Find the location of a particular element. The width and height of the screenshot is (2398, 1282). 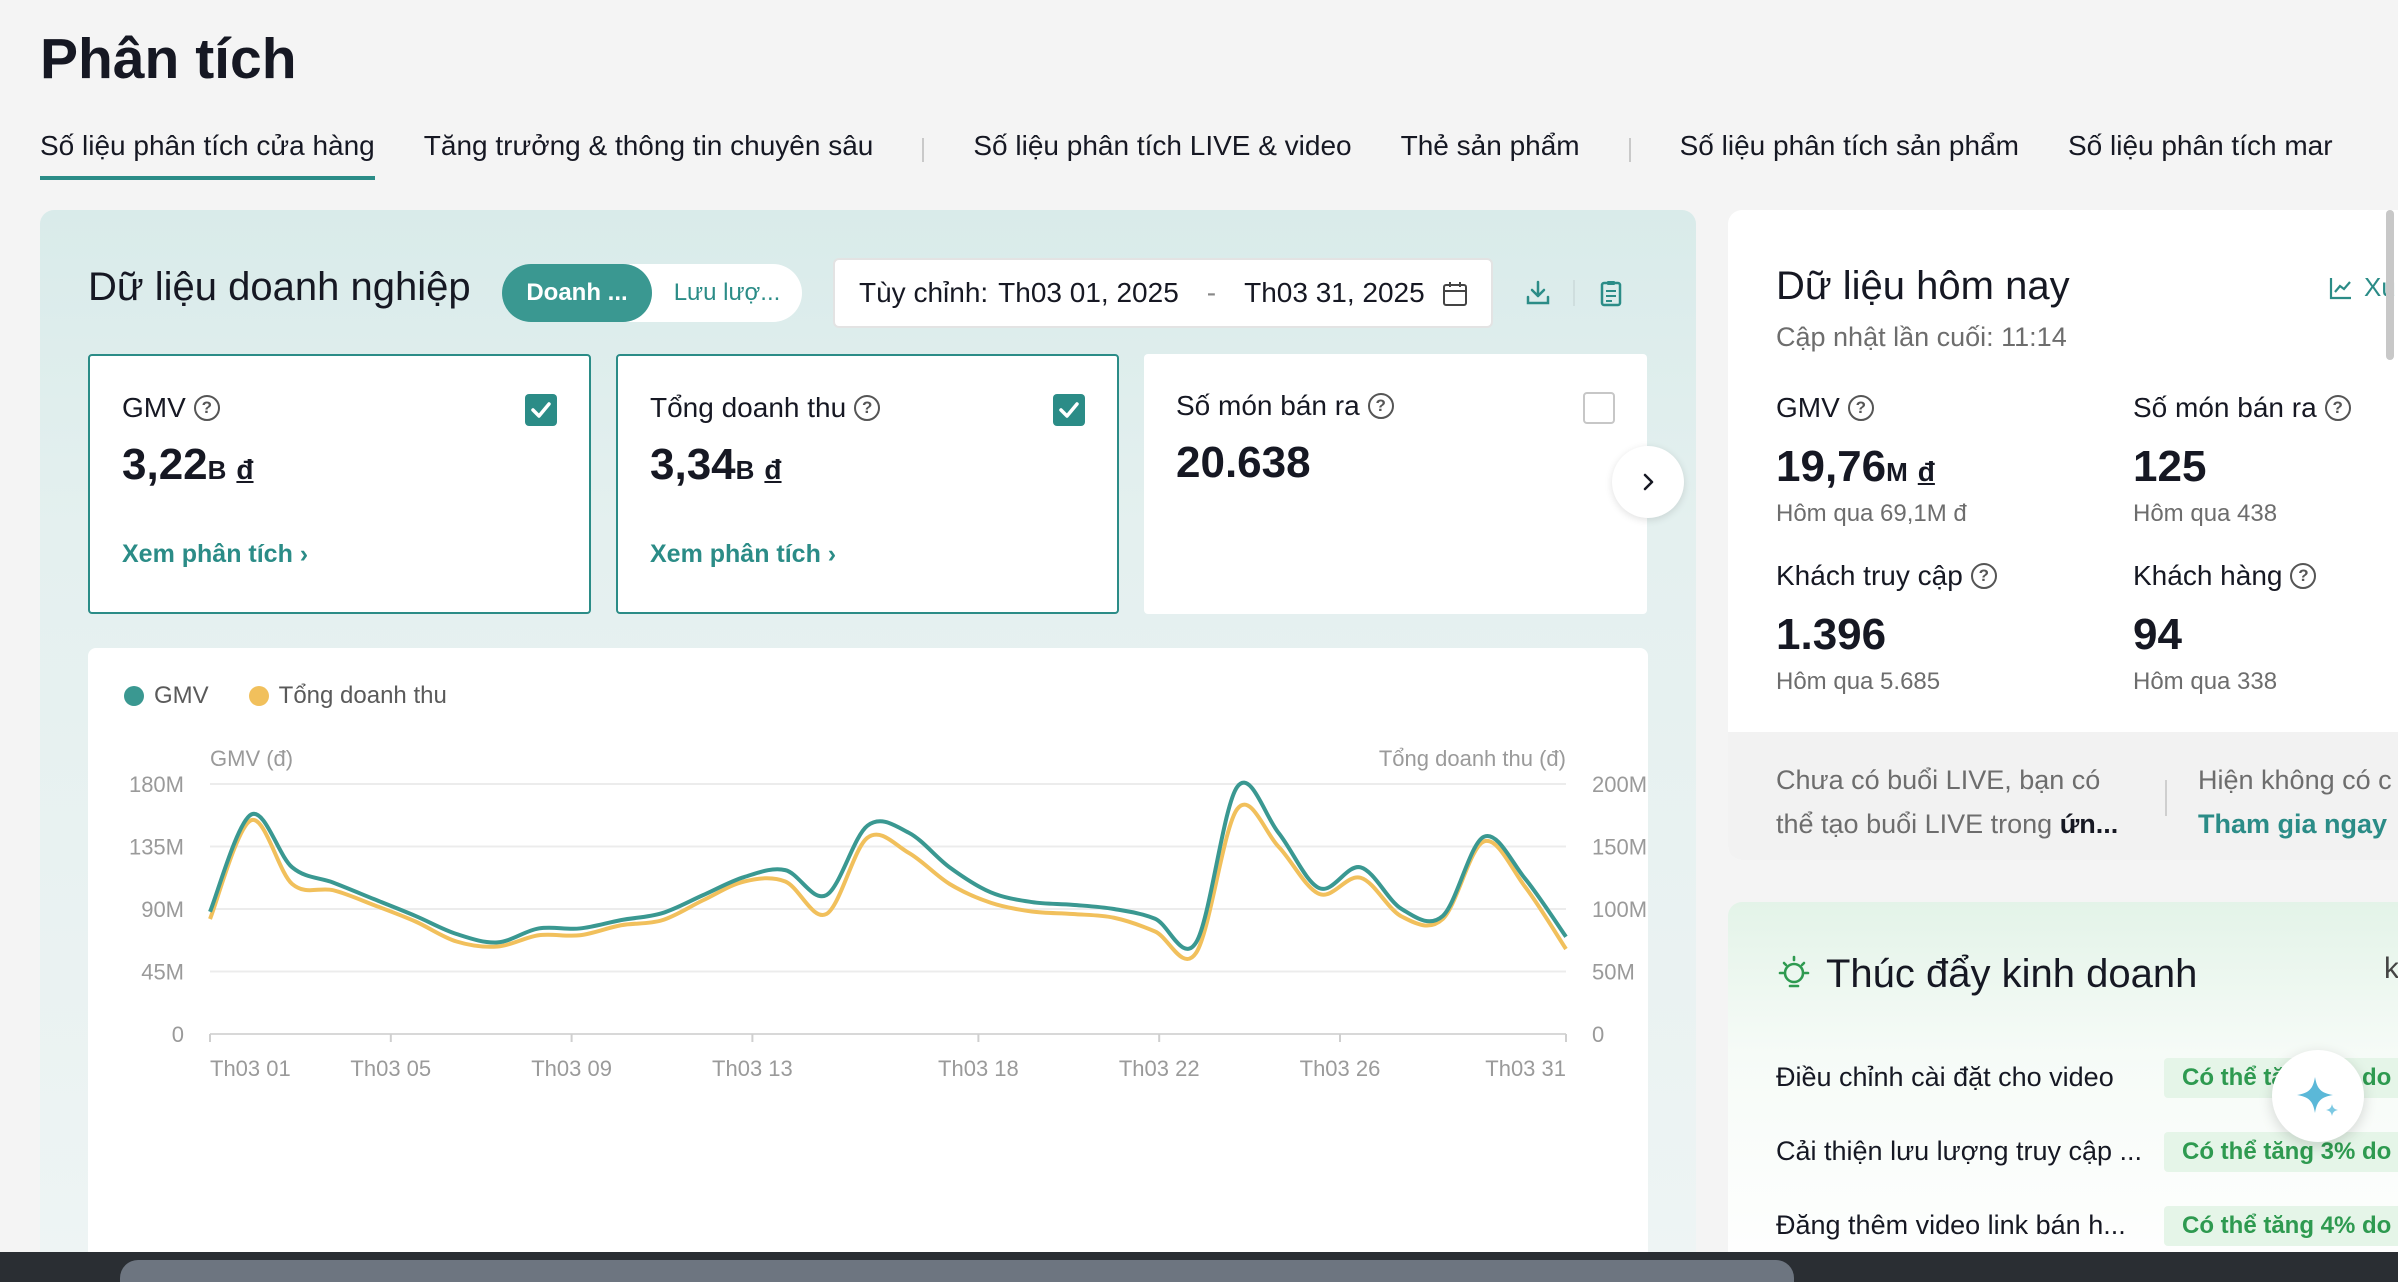

metric-items-sold-checkbox is located at coordinates (1599, 408).